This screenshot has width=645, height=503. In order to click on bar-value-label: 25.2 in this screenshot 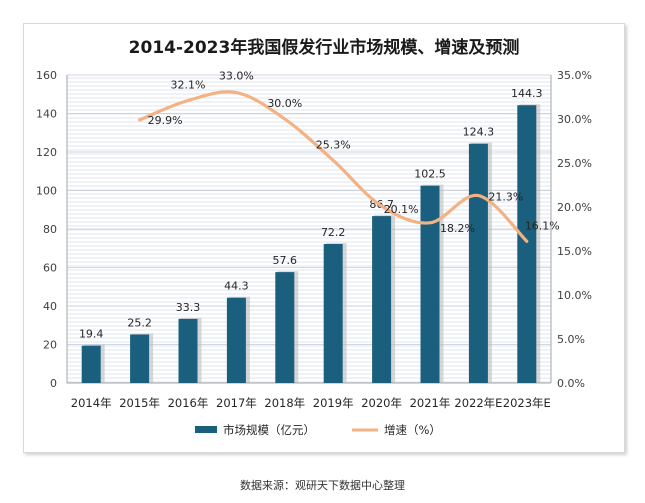, I will do `click(139, 322)`.